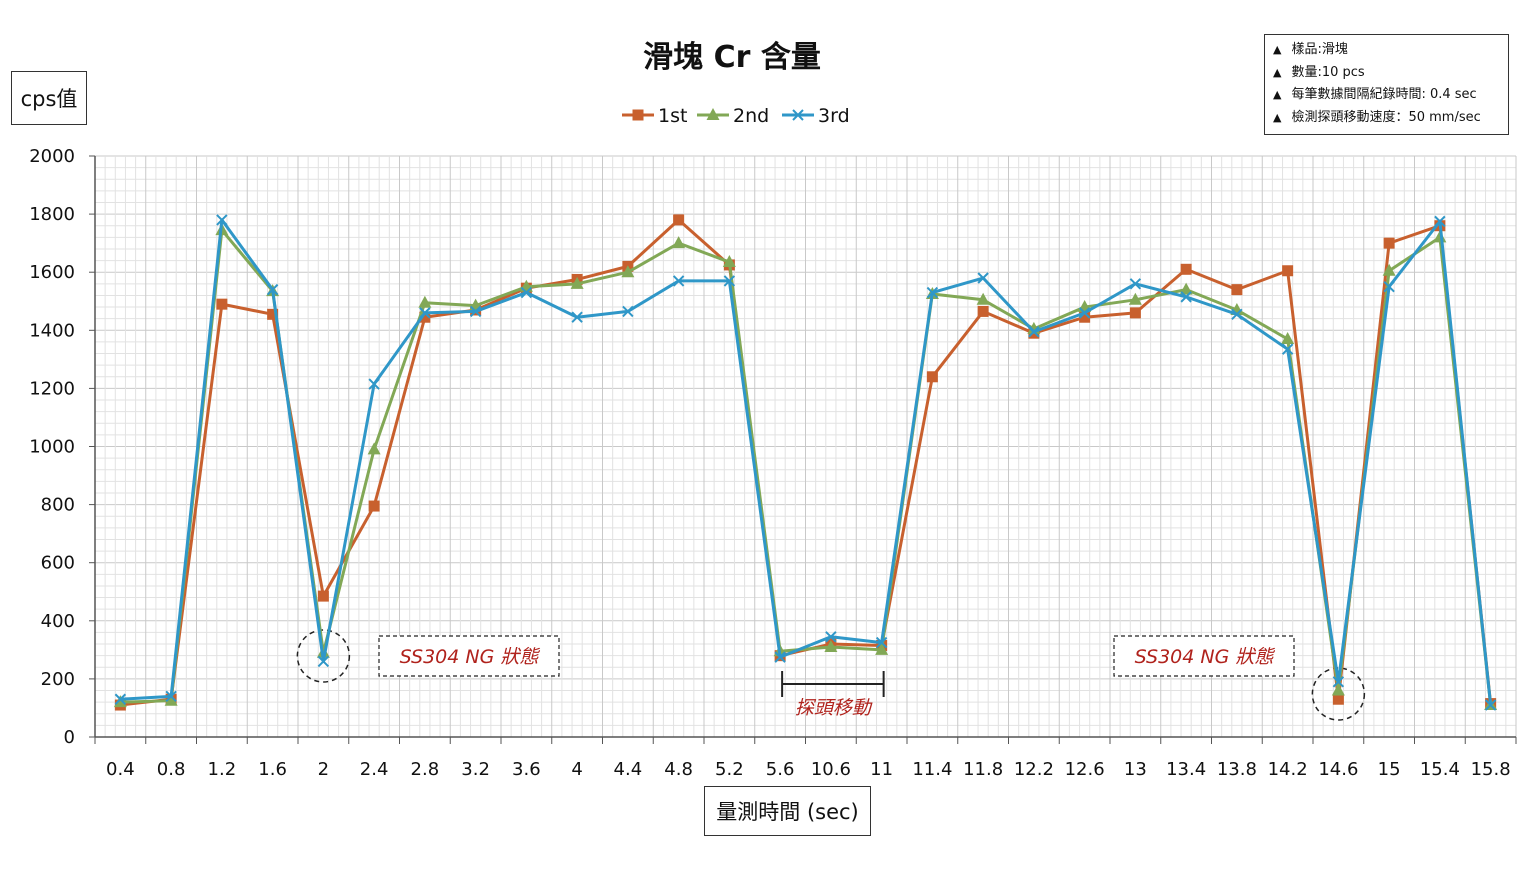 The image size is (1534, 871). What do you see at coordinates (1288, 769) in the screenshot?
I see `x-tick-label: 14.2` at bounding box center [1288, 769].